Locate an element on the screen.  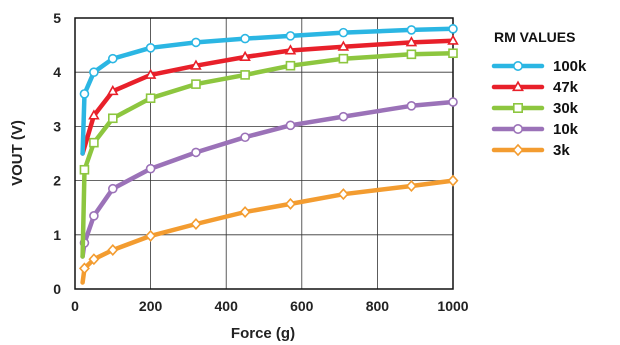
legend-entry-10k: 10k is located at coordinates (535, 129).